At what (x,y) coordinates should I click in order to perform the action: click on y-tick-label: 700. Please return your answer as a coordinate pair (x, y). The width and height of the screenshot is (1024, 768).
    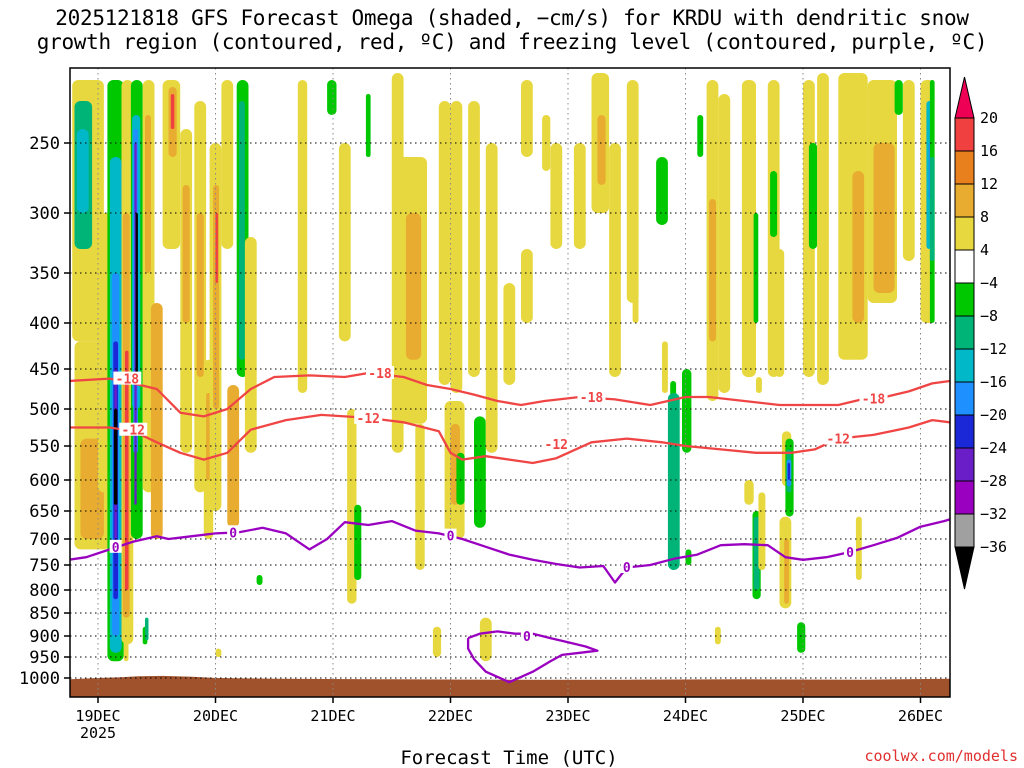
    Looking at the image, I should click on (44, 540).